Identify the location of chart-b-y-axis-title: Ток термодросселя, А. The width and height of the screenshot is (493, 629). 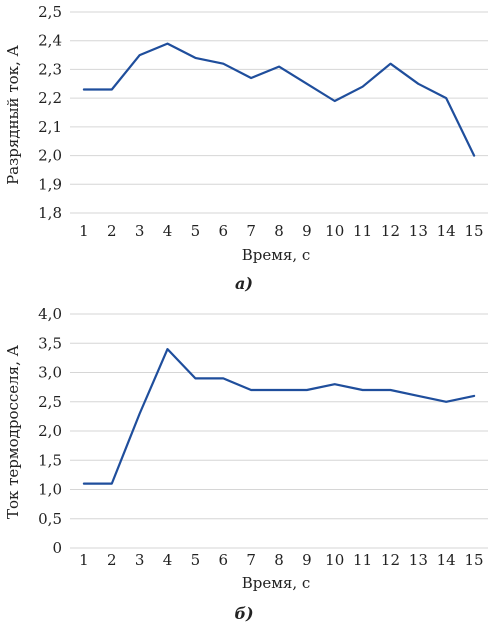
(13, 431).